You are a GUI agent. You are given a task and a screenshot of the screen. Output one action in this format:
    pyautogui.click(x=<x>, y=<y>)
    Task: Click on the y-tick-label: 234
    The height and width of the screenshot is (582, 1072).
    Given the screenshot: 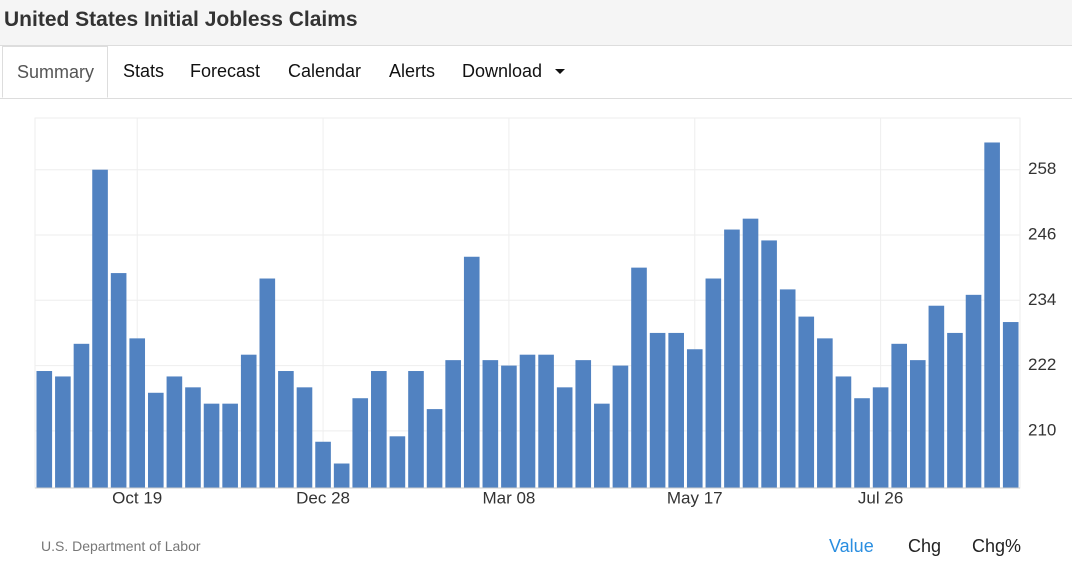 What is the action you would take?
    pyautogui.click(x=1042, y=299)
    